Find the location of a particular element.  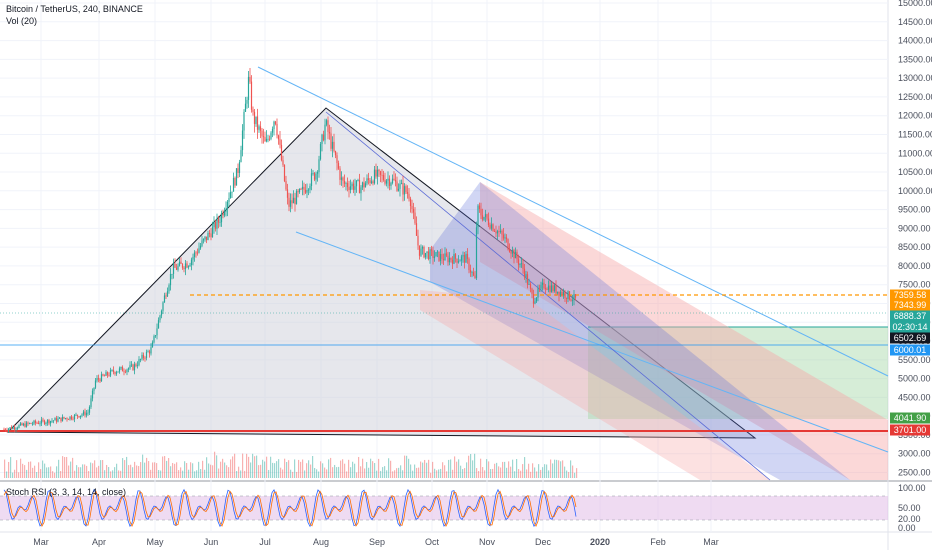

stoch-legend: Stoch RSI (3, 3, 14, 14, close) is located at coordinates (66, 492).